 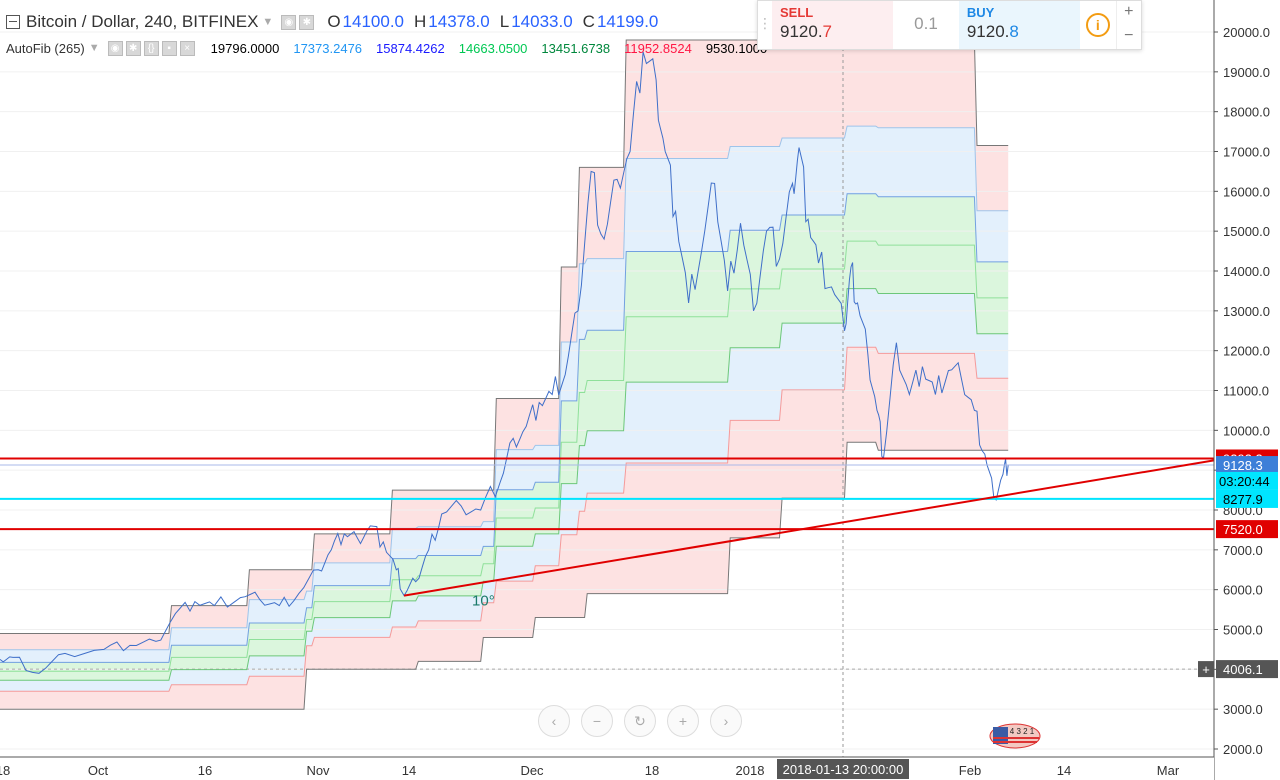 I want to click on y-tick-label: 3000.0, so click(x=1243, y=709).